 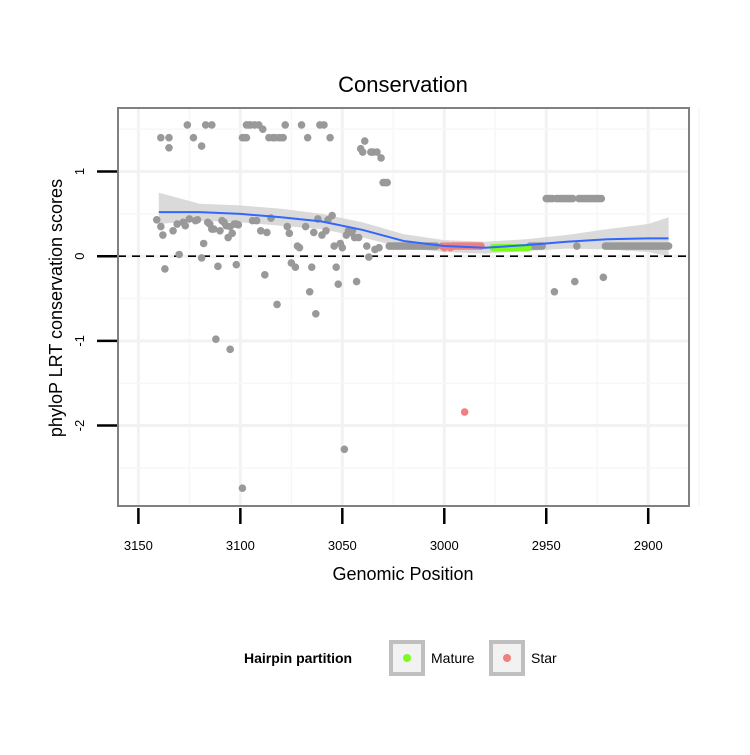 I want to click on x-axis-label: Genomic Position, so click(x=402, y=574).